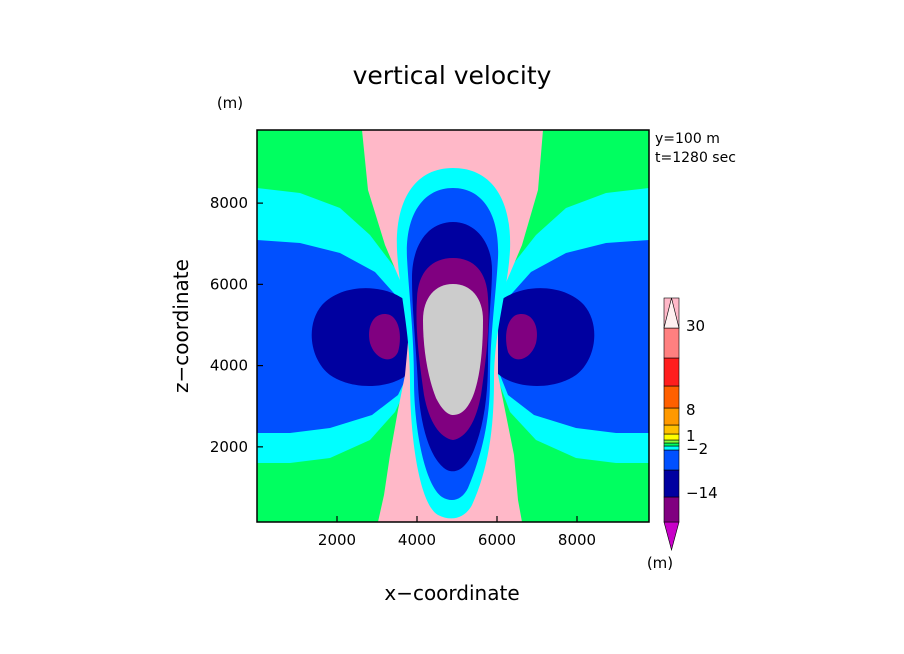  What do you see at coordinates (229, 447) in the screenshot?
I see `y-tick-label: 2000` at bounding box center [229, 447].